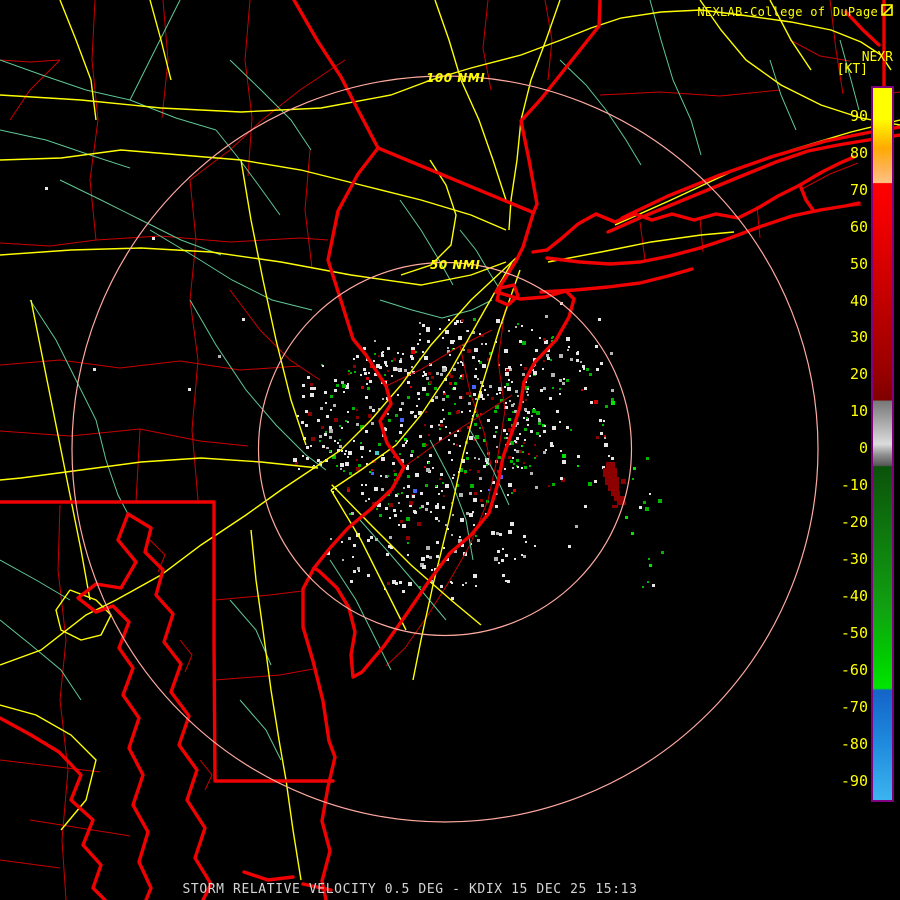  Describe the element at coordinates (854, 596) in the screenshot. I see `colorbar-tick: -40` at that location.